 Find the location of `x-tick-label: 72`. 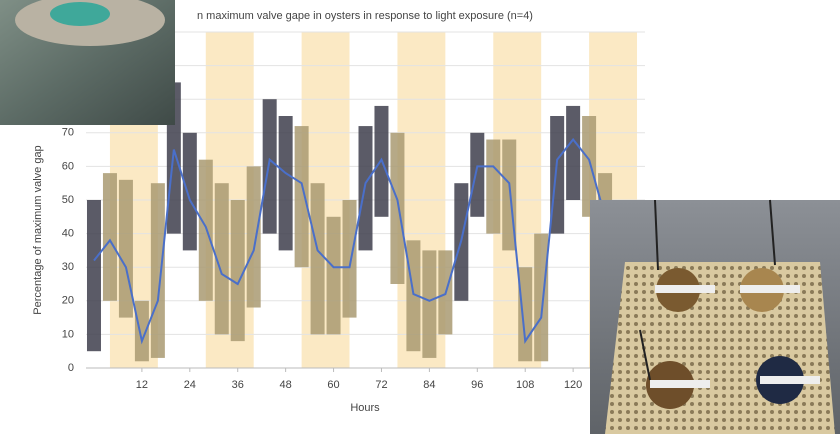

x-tick-label: 72 is located at coordinates (381, 385).